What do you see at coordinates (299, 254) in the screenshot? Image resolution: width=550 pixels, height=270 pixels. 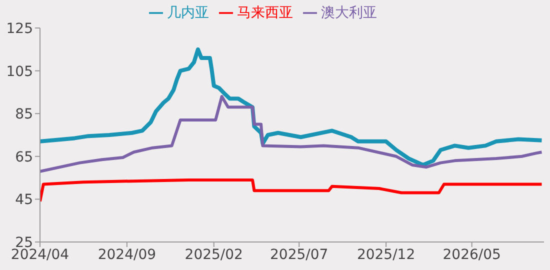 I see `x-tick-label: 2025/07` at bounding box center [299, 254].